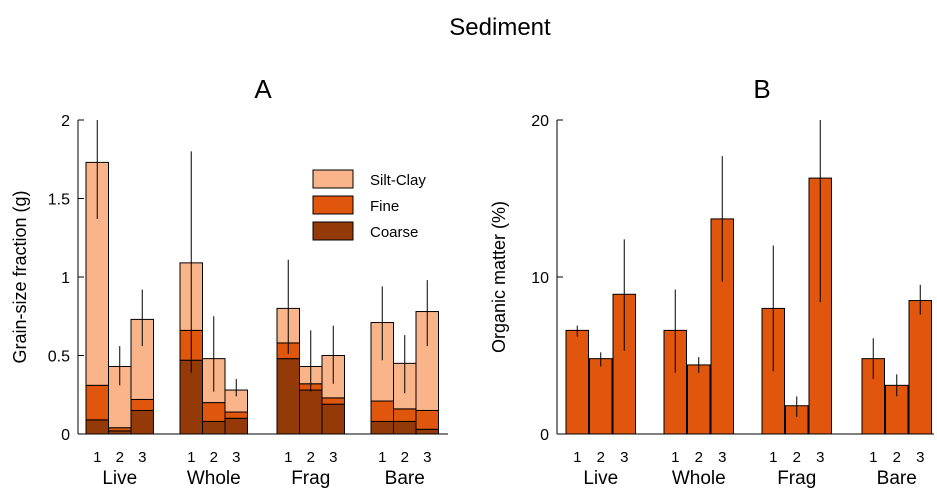 This screenshot has width=937, height=491. Describe the element at coordinates (540, 121) in the screenshot. I see `y-tick-label-b: 20` at that location.